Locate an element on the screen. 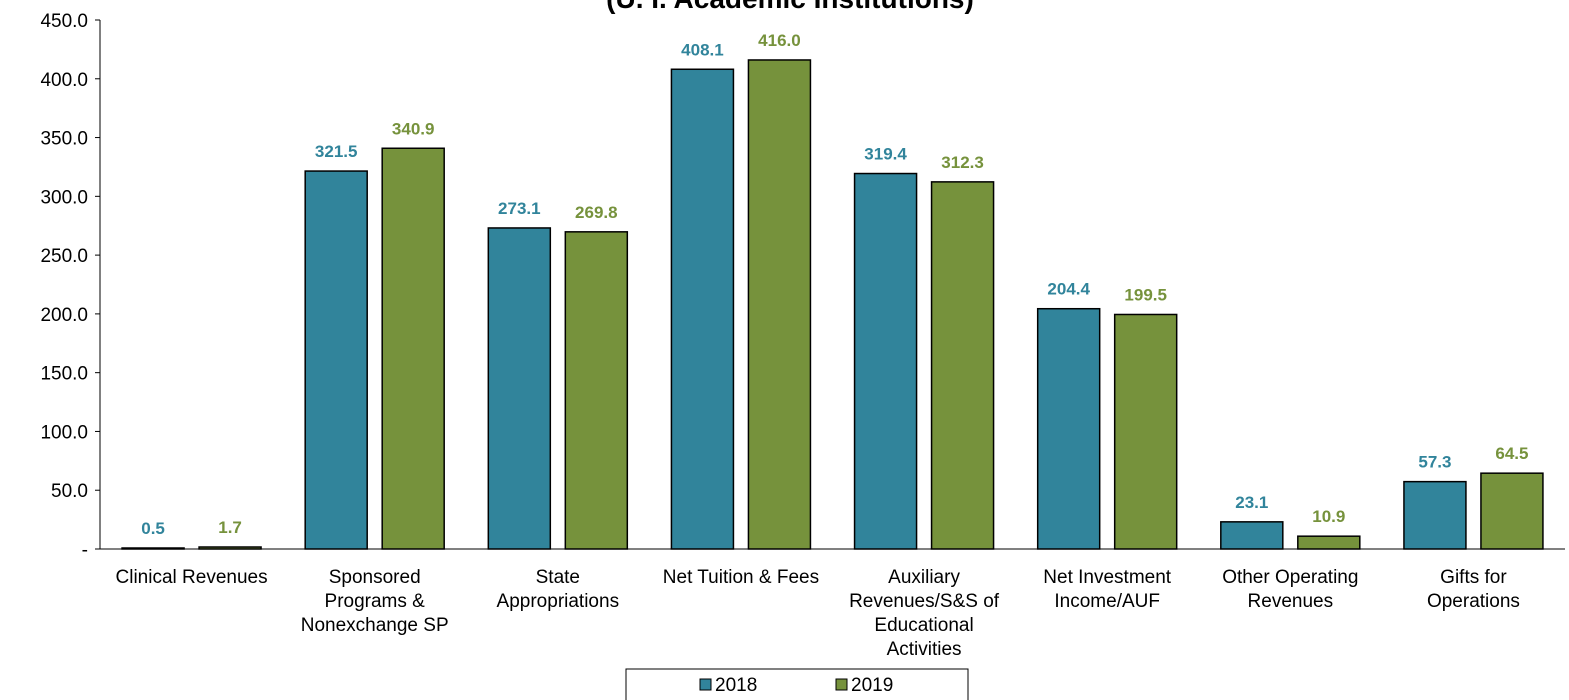 This screenshot has height=700, width=1569. y-tick-label: 50.0 is located at coordinates (69, 491).